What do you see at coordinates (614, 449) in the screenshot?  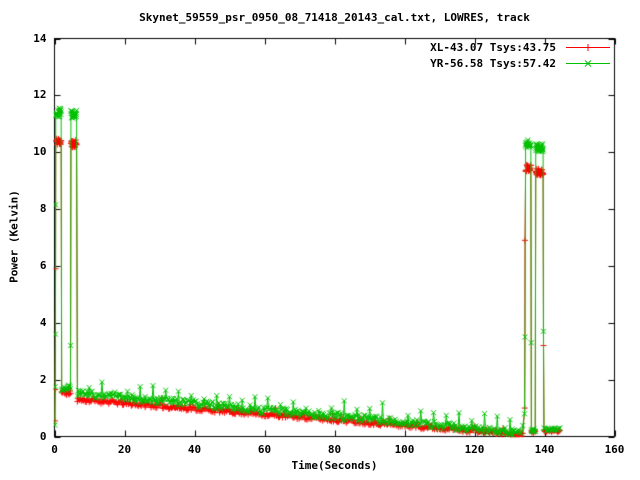 I see `x-tick-label: 160` at bounding box center [614, 449].